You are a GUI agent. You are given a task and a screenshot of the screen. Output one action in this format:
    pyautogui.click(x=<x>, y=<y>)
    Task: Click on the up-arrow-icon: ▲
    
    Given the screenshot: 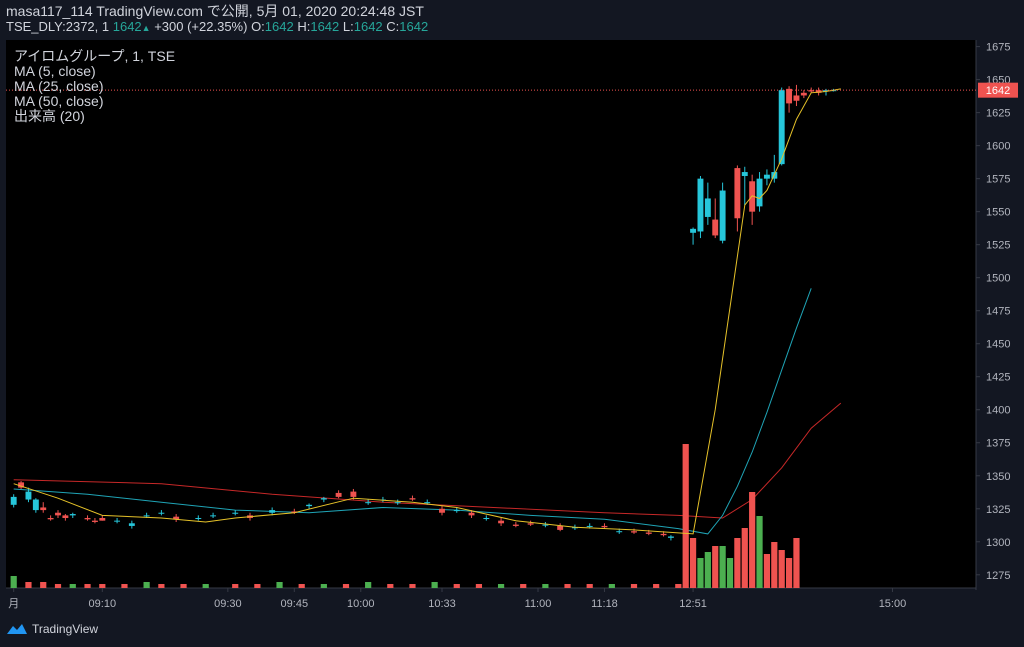 What is the action you would take?
    pyautogui.click(x=146, y=28)
    